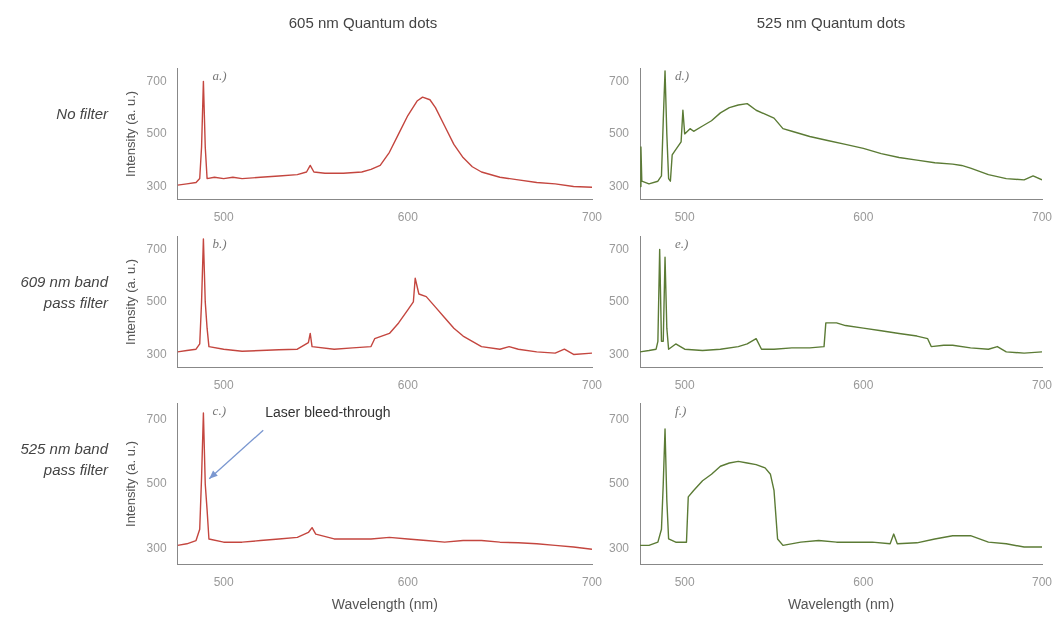 The width and height of the screenshot is (1063, 625). Describe the element at coordinates (219, 76) in the screenshot. I see `annotation: a.)` at that location.